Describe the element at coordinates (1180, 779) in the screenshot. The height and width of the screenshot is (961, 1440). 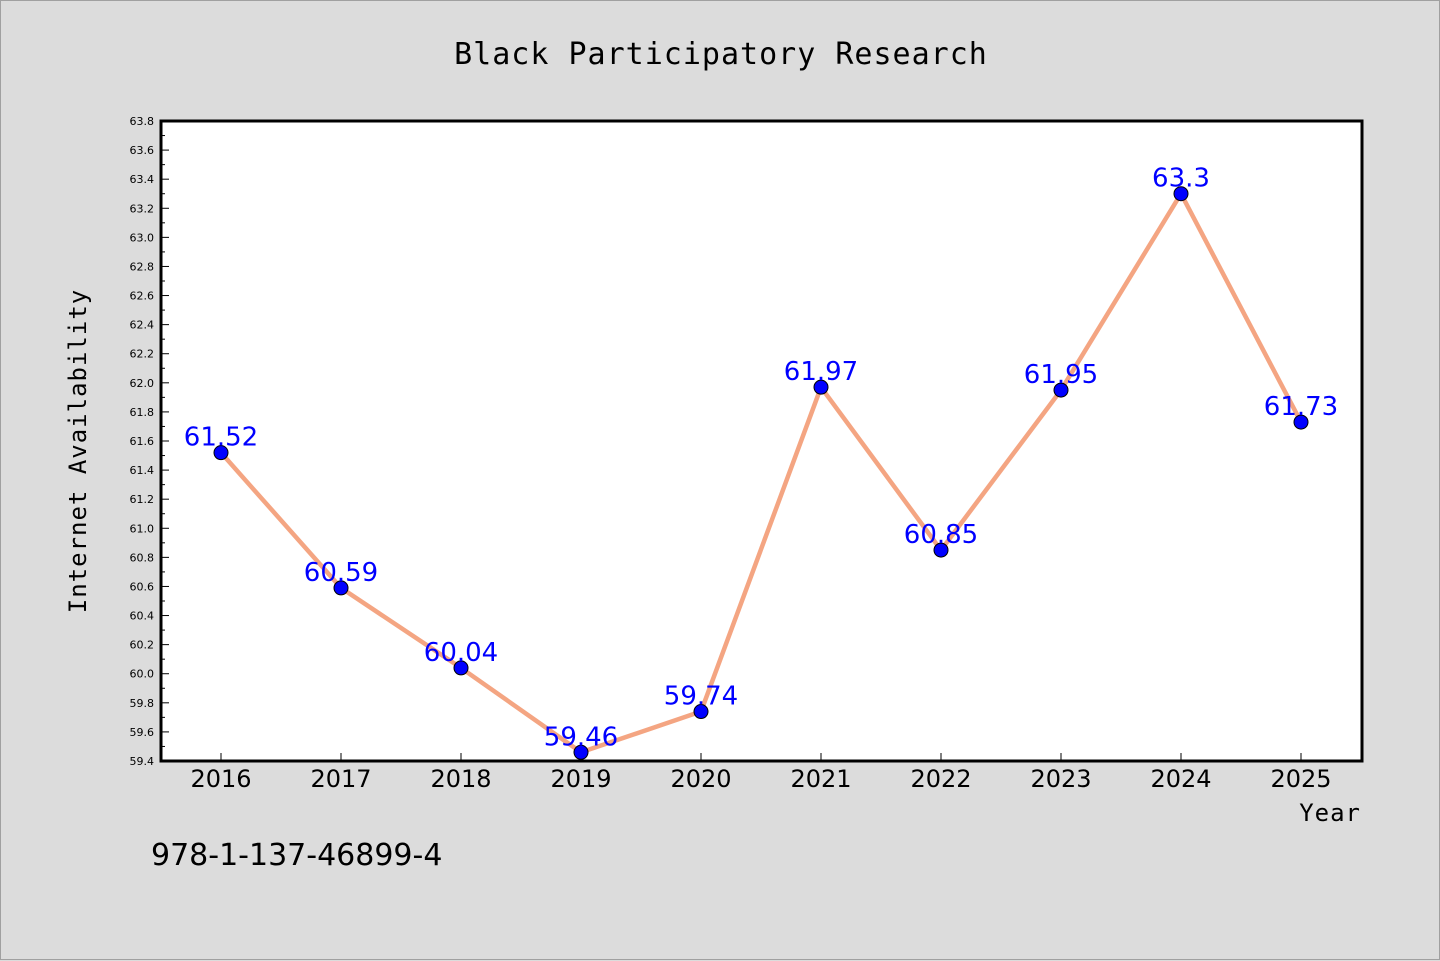
I see `x-tick-label: 2024` at that location.